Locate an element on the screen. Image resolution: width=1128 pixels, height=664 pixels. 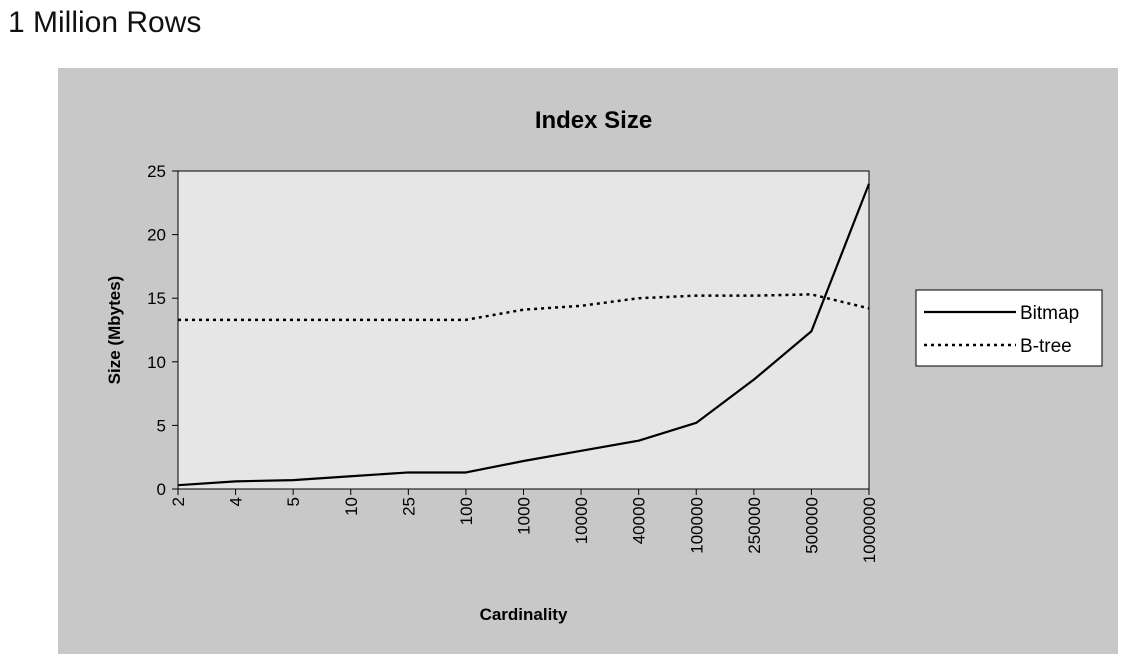
x-tick-label: 1000000 is located at coordinates (869, 530).